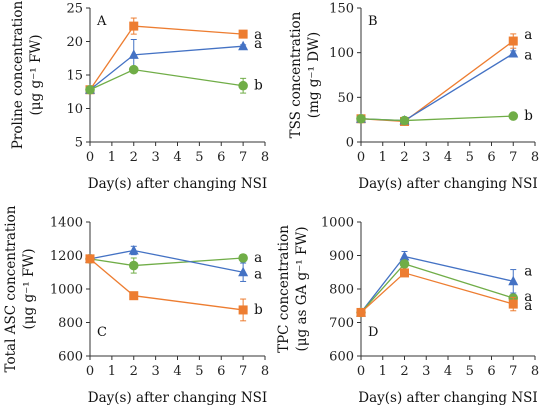 The height and width of the screenshot is (419, 550). I want to click on series-green: a, so click(173, 262).